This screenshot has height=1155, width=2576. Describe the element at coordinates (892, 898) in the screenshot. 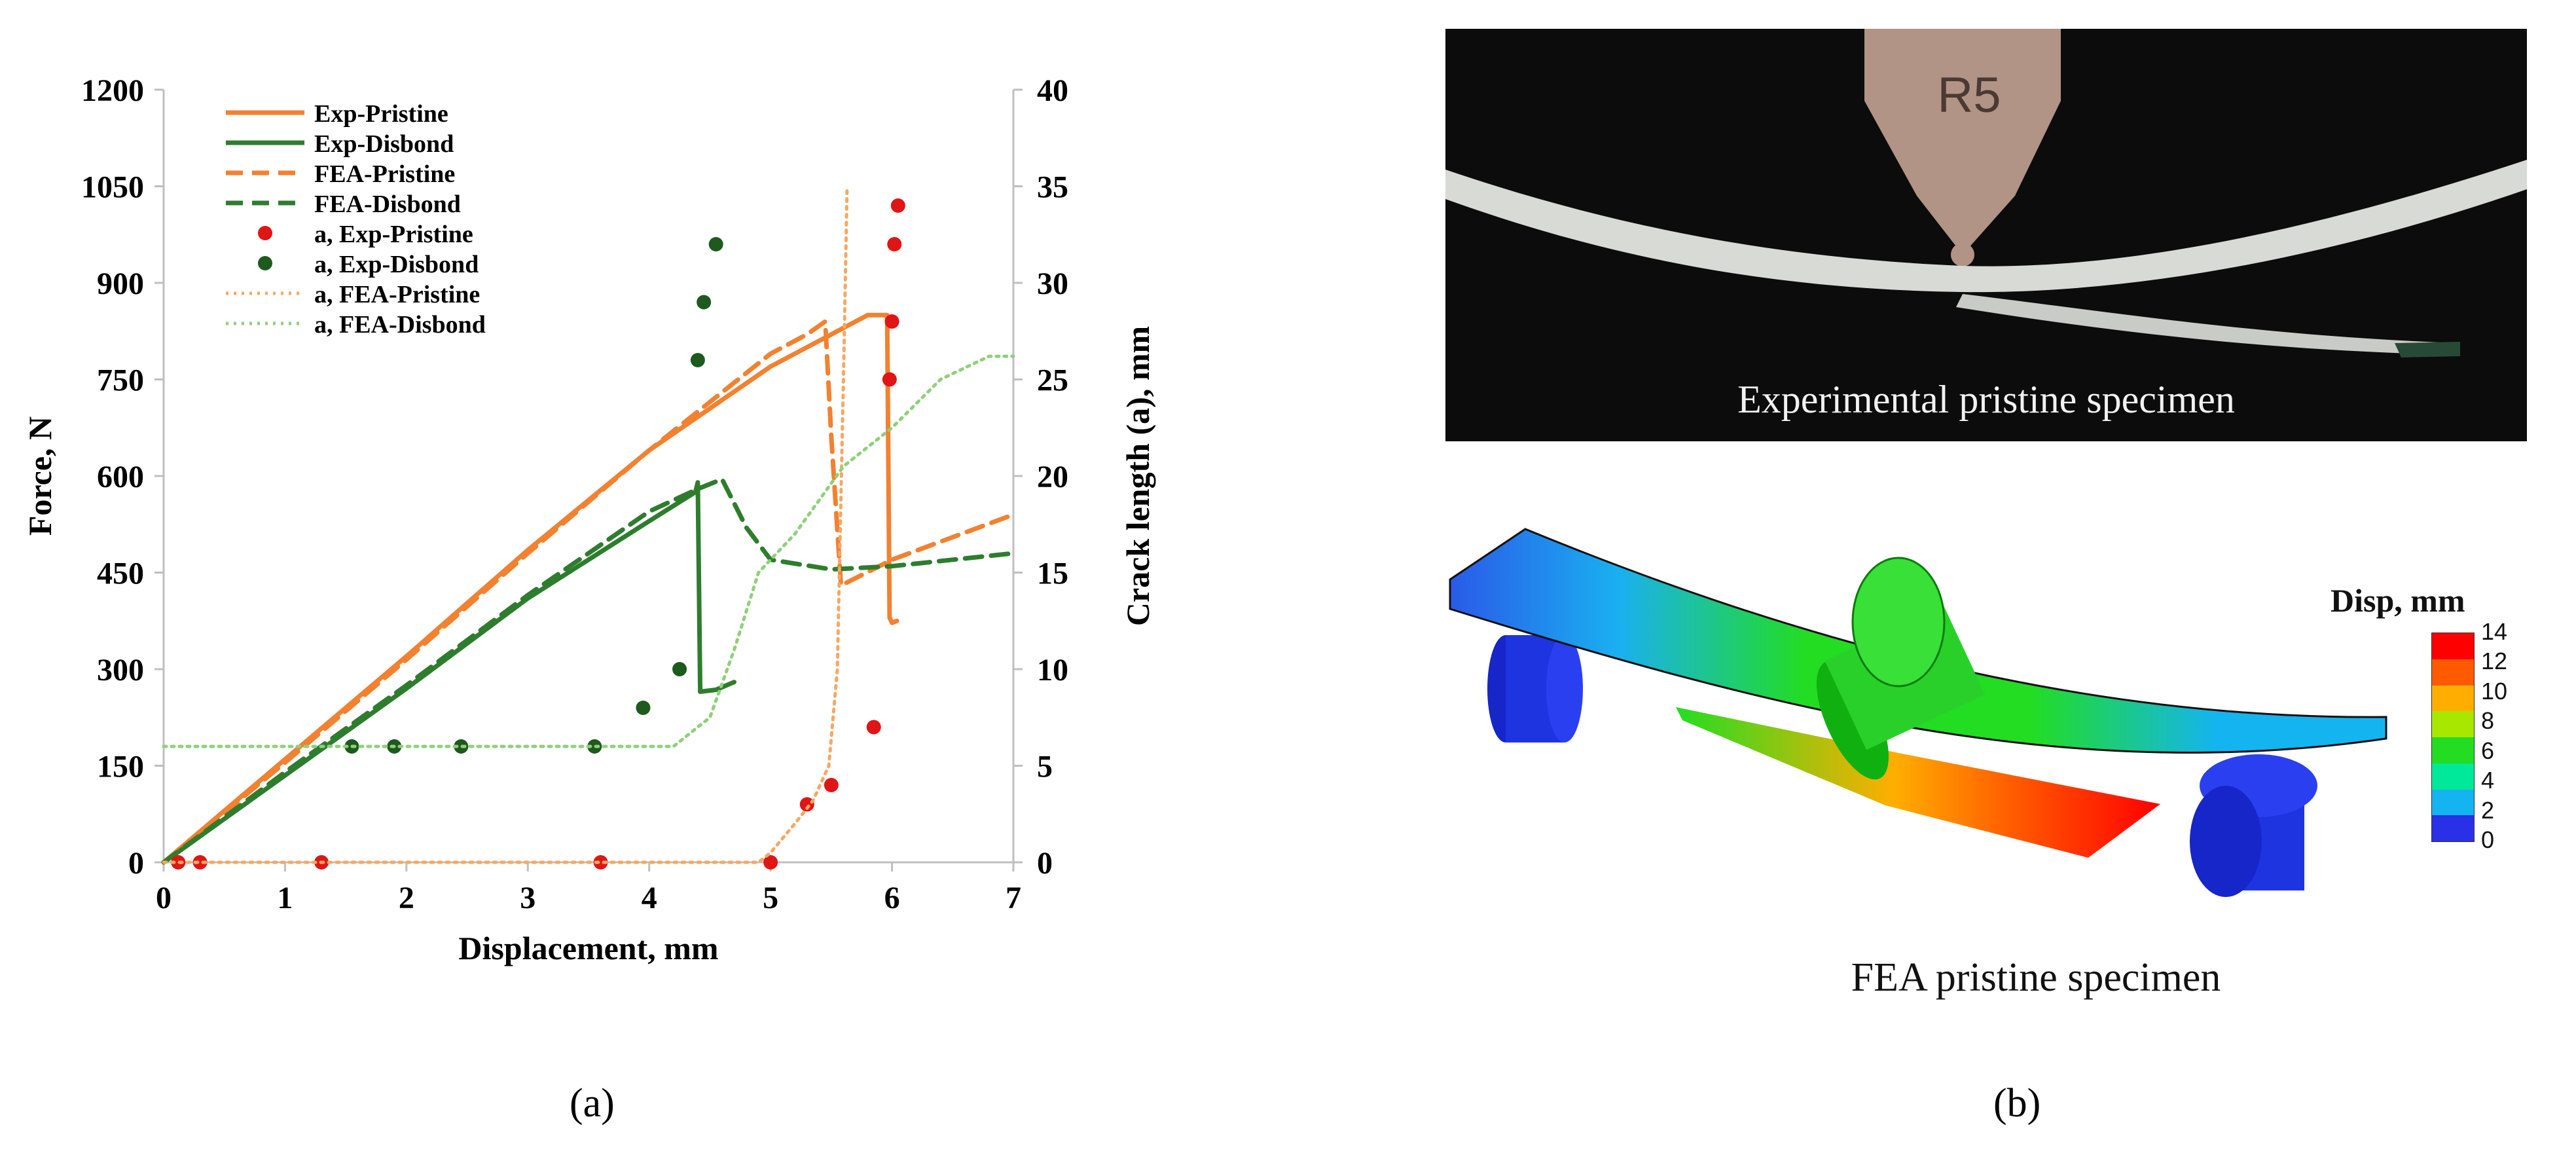

I see `x-tick-label: 6` at that location.